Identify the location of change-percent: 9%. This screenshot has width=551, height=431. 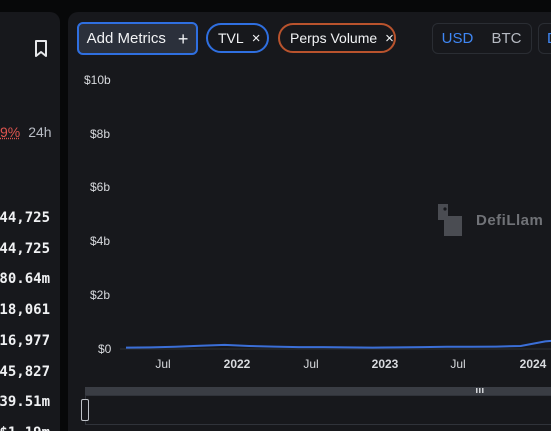
(10, 132).